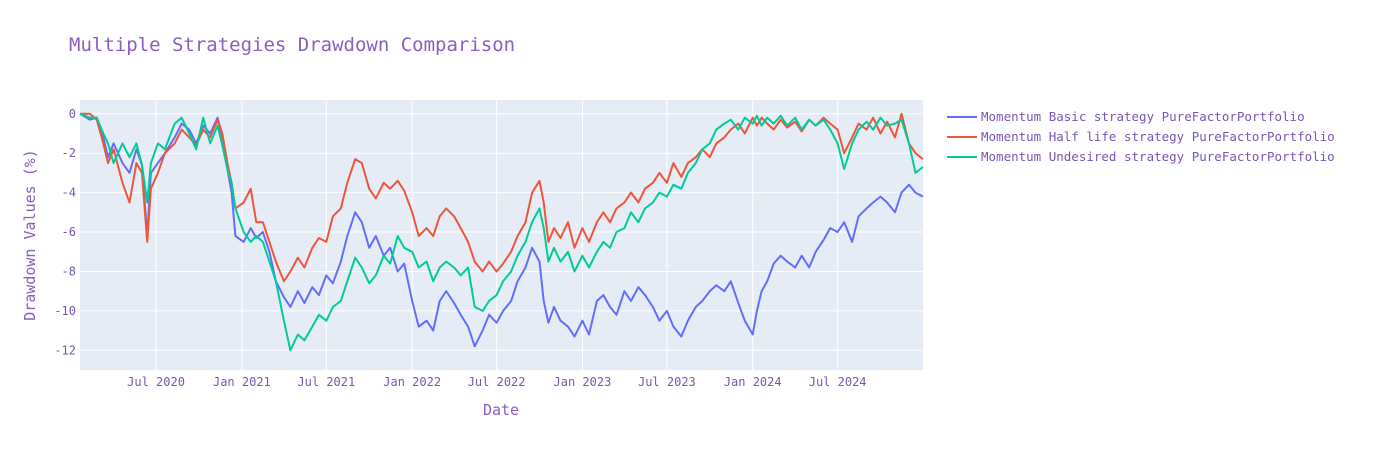 The height and width of the screenshot is (450, 1394). I want to click on y-axis-ticks: 0 -2 -4 -6 -8 -10 -12, so click(65, 232).